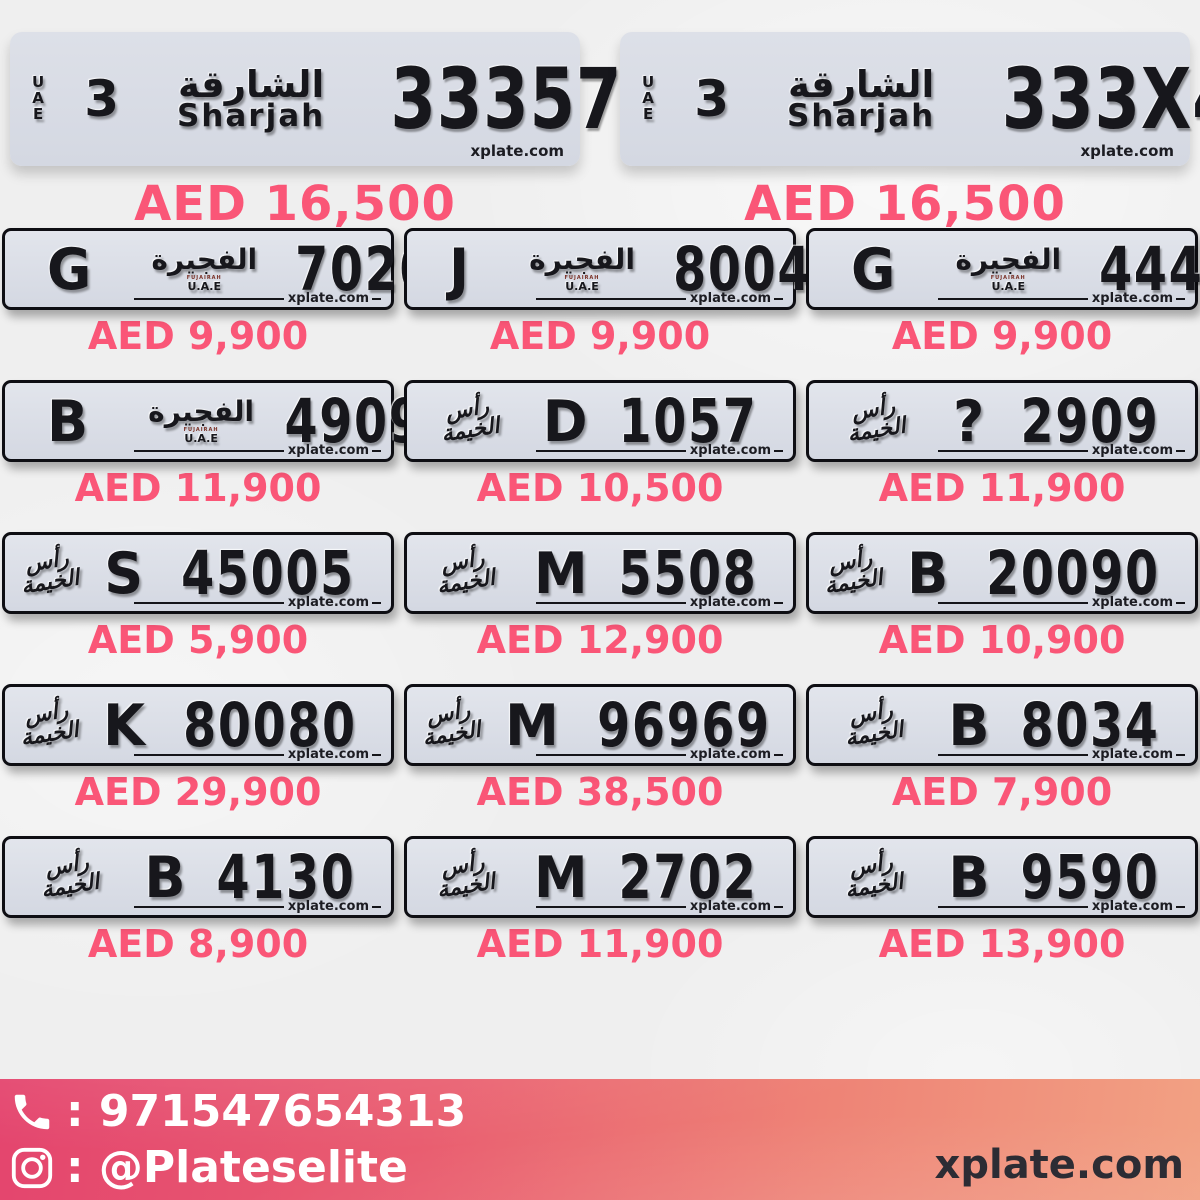  Describe the element at coordinates (198, 792) in the screenshot. I see `price-label: AED 29,900` at that location.